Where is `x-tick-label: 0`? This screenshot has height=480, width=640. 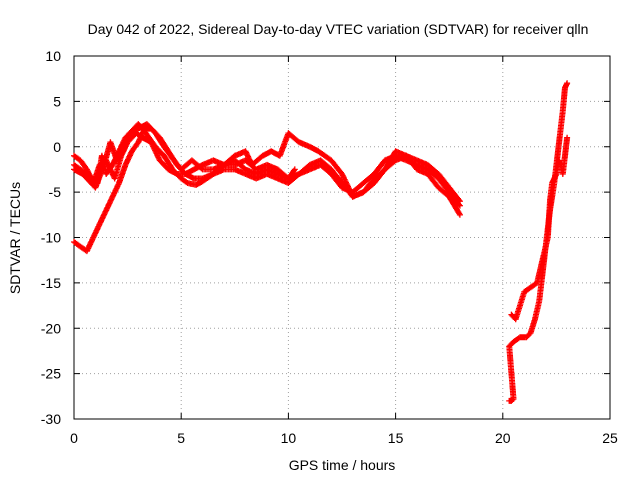
x-tick-label: 0 is located at coordinates (74, 438).